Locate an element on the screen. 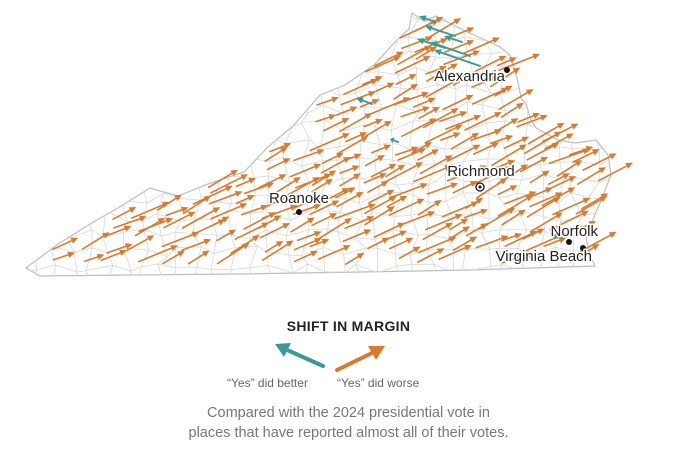 This screenshot has width=697, height=453. legend-title: SHIFT IN MARGIN is located at coordinates (348, 326).